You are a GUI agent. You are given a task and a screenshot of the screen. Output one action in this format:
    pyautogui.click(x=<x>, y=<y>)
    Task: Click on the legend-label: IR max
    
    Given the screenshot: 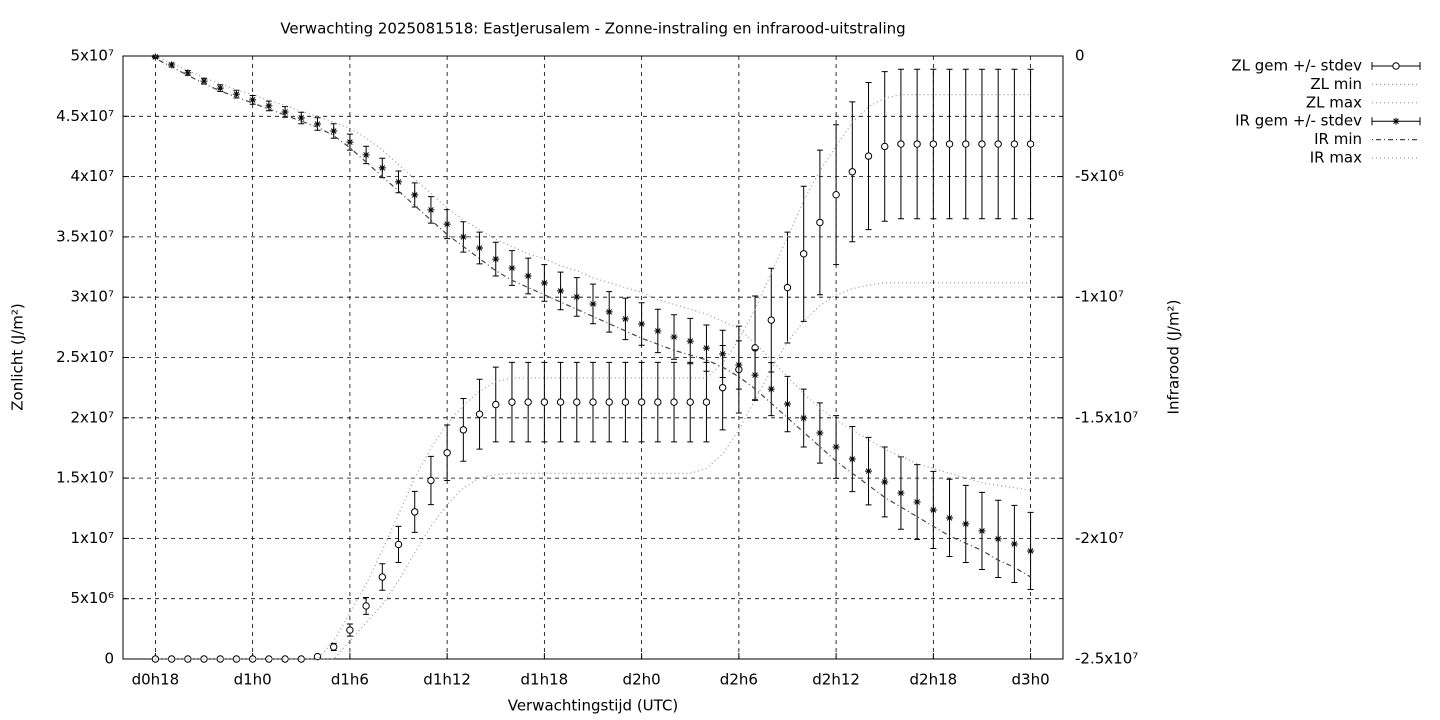 What is the action you would take?
    pyautogui.click(x=1336, y=158)
    